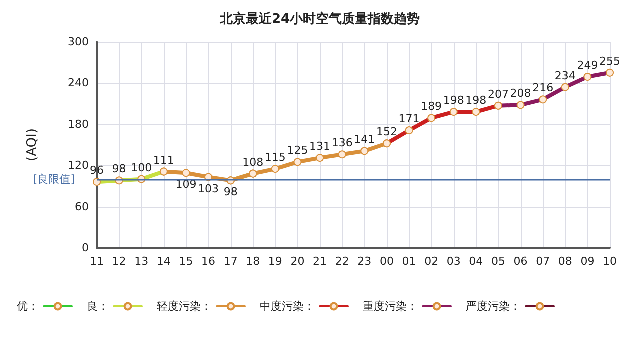  Describe the element at coordinates (119, 261) in the screenshot. I see `x-tick-label: 12` at that location.